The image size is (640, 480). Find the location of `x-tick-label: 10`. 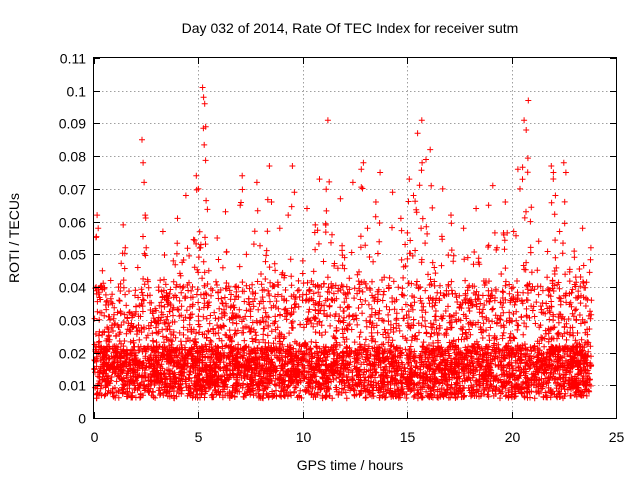

x-tick-label: 10 is located at coordinates (304, 437).